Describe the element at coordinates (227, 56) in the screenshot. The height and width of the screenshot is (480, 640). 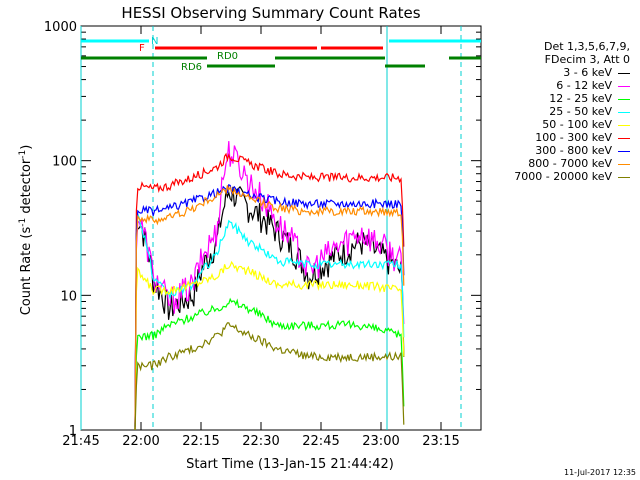
I see `rd0-label: RD0` at that location.